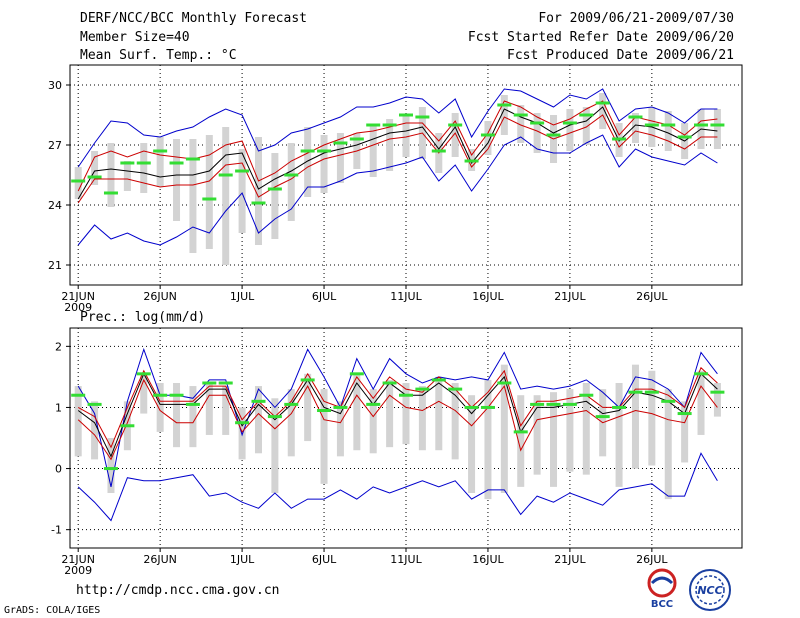 This screenshot has width=800, height=618. What do you see at coordinates (488, 296) in the screenshot?
I see `panel1-x-tick-label: 16JUL` at bounding box center [488, 296].